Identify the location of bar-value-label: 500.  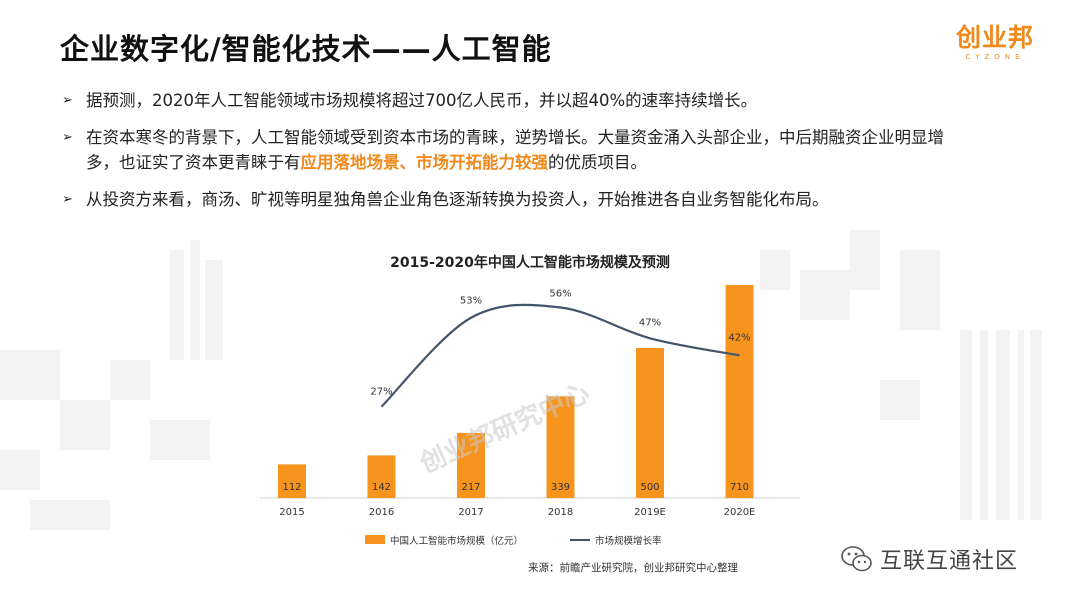
(649, 487).